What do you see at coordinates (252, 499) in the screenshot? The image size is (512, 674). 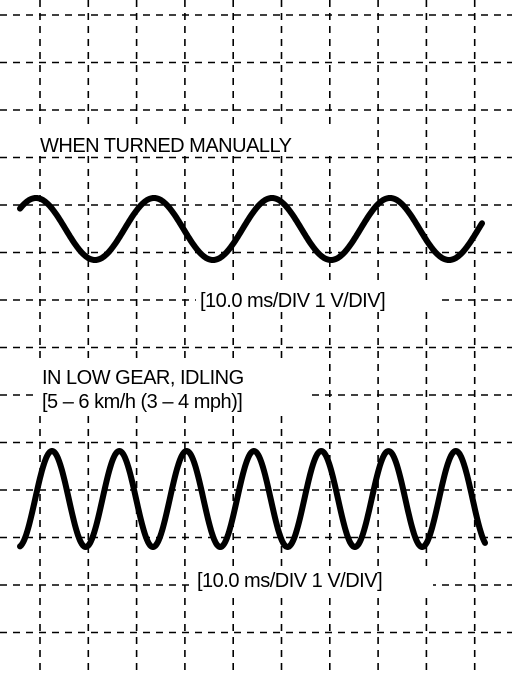 I see `waveform-idling` at bounding box center [252, 499].